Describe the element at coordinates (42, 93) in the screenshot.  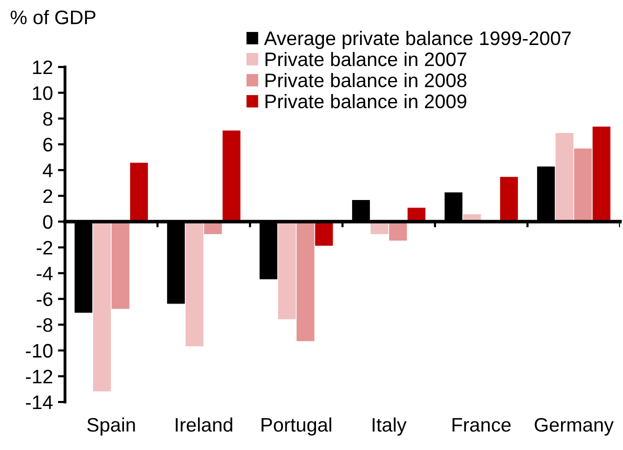
I see `y-tick-label: 10` at that location.